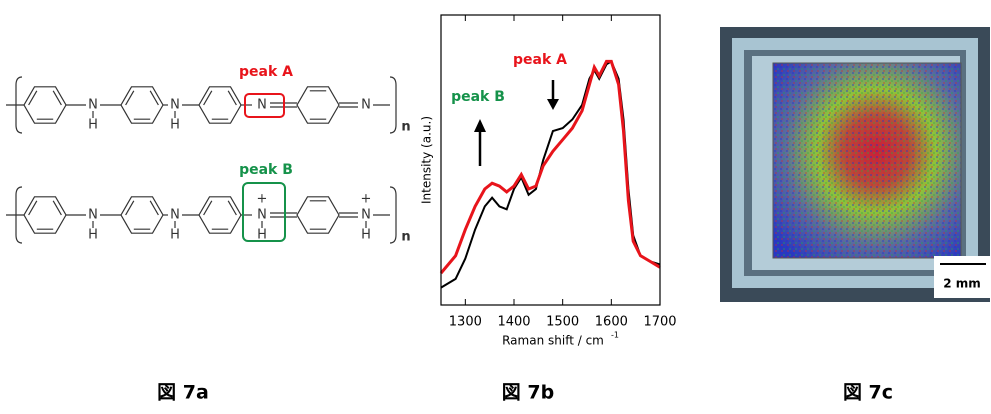 The width and height of the screenshot is (991, 414). Describe the element at coordinates (528, 393) in the screenshot. I see `caption: 図 7b` at that location.